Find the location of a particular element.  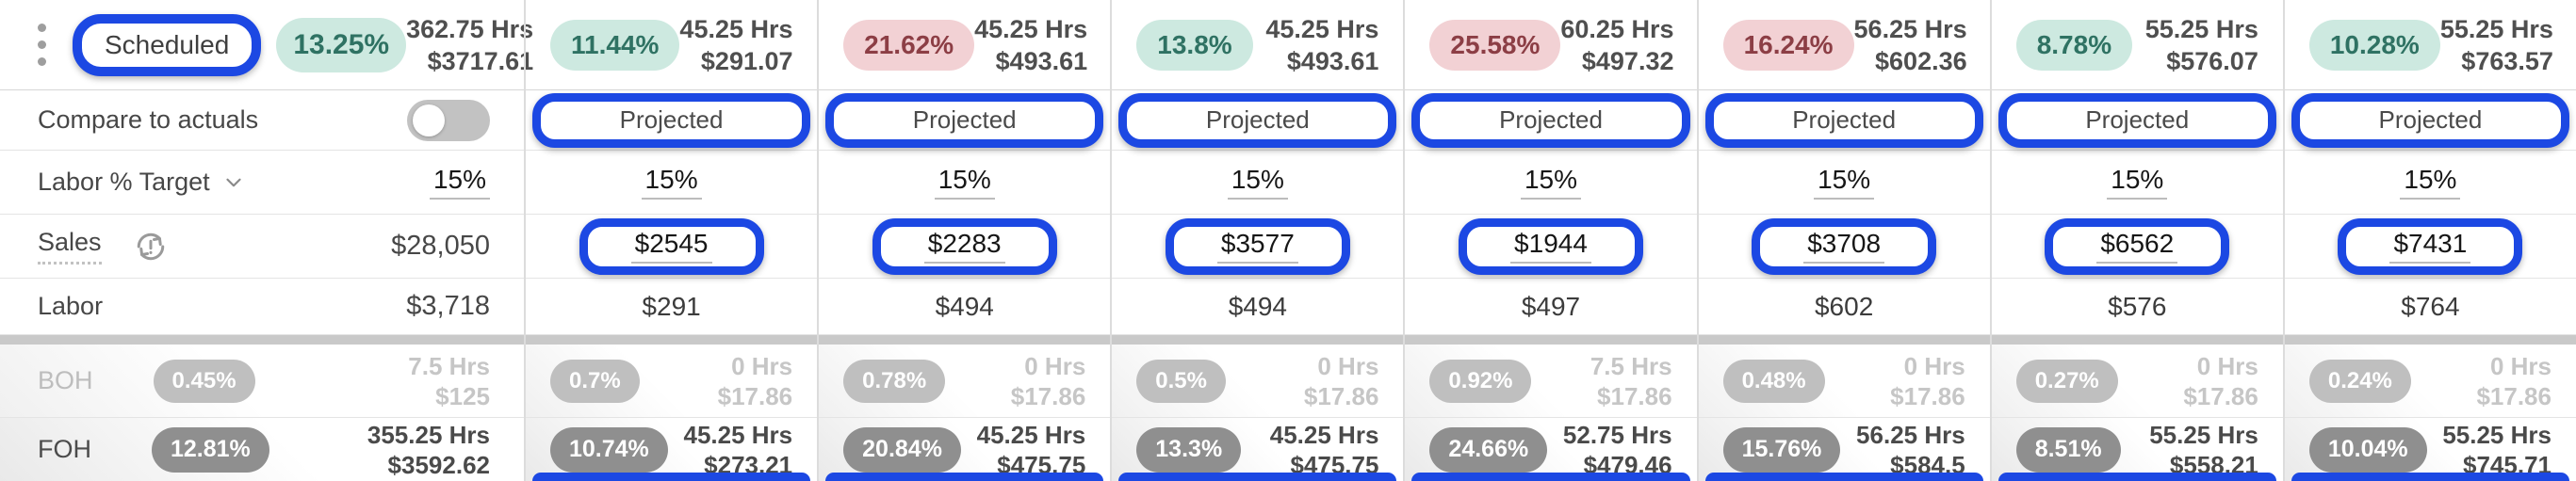

boh-cell: 0.7% 0 Hrs $17.86 is located at coordinates (672, 381).